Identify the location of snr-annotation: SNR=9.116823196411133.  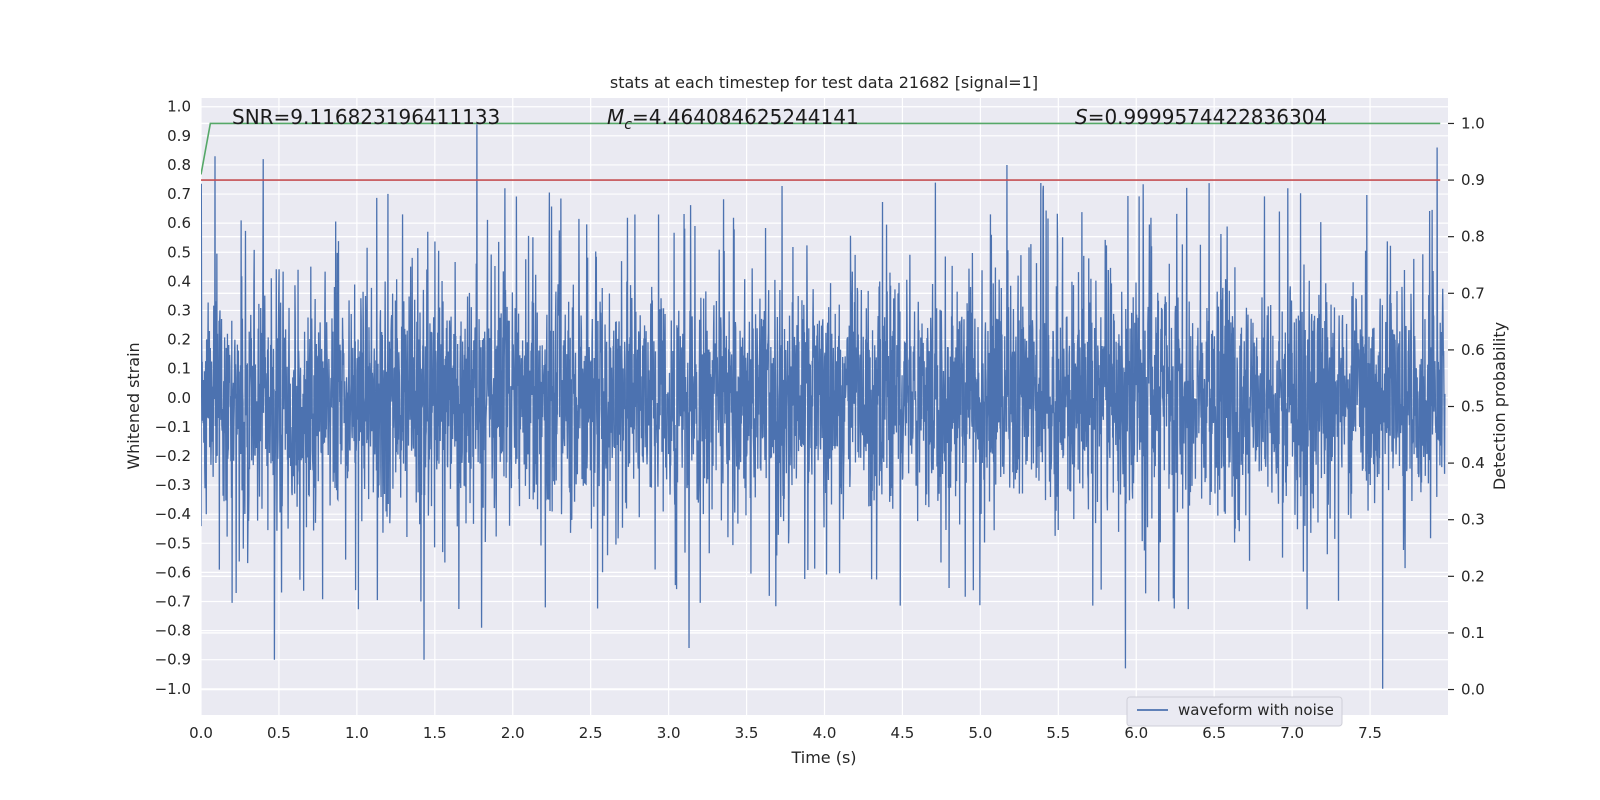
(366, 117).